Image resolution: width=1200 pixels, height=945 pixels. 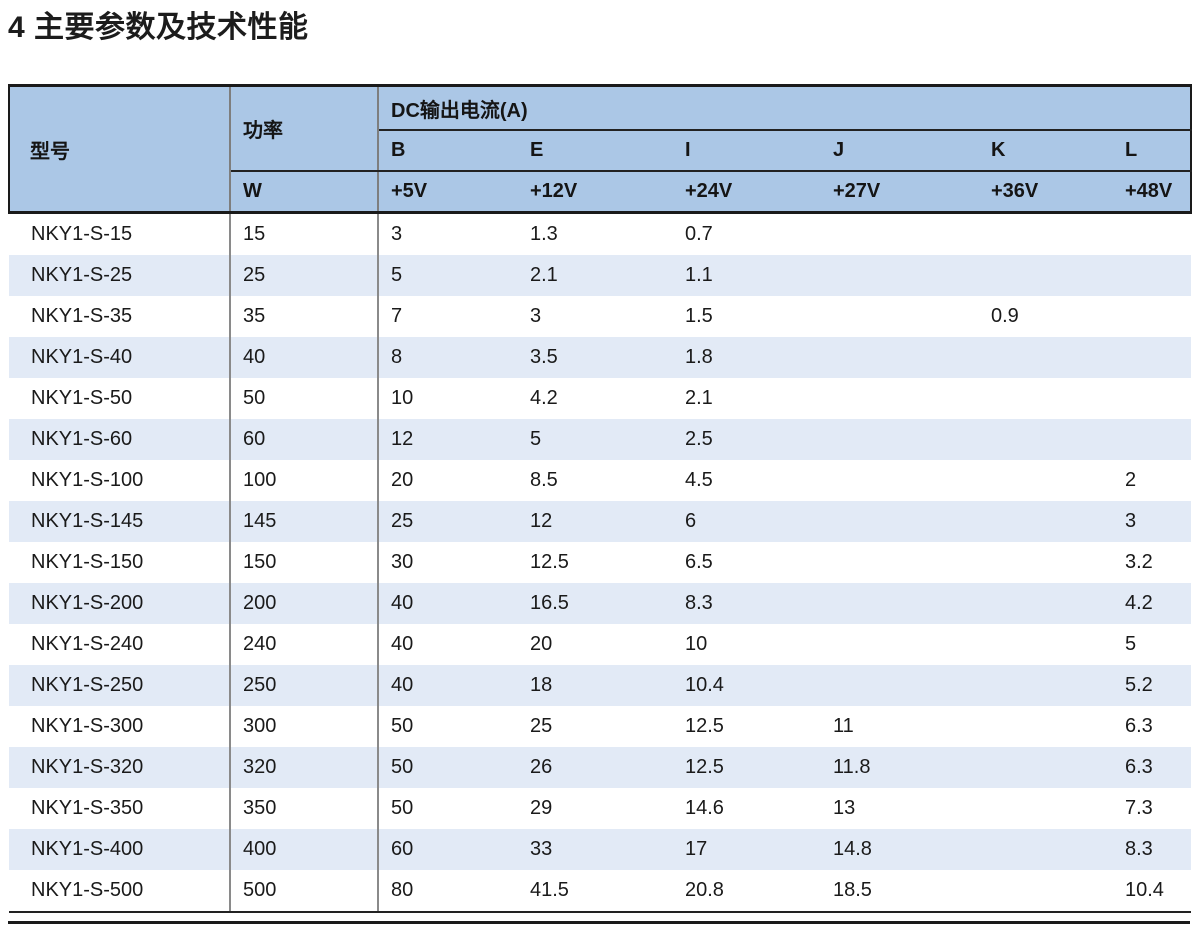 I want to click on current-cell-e: 29, so click(x=595, y=808).